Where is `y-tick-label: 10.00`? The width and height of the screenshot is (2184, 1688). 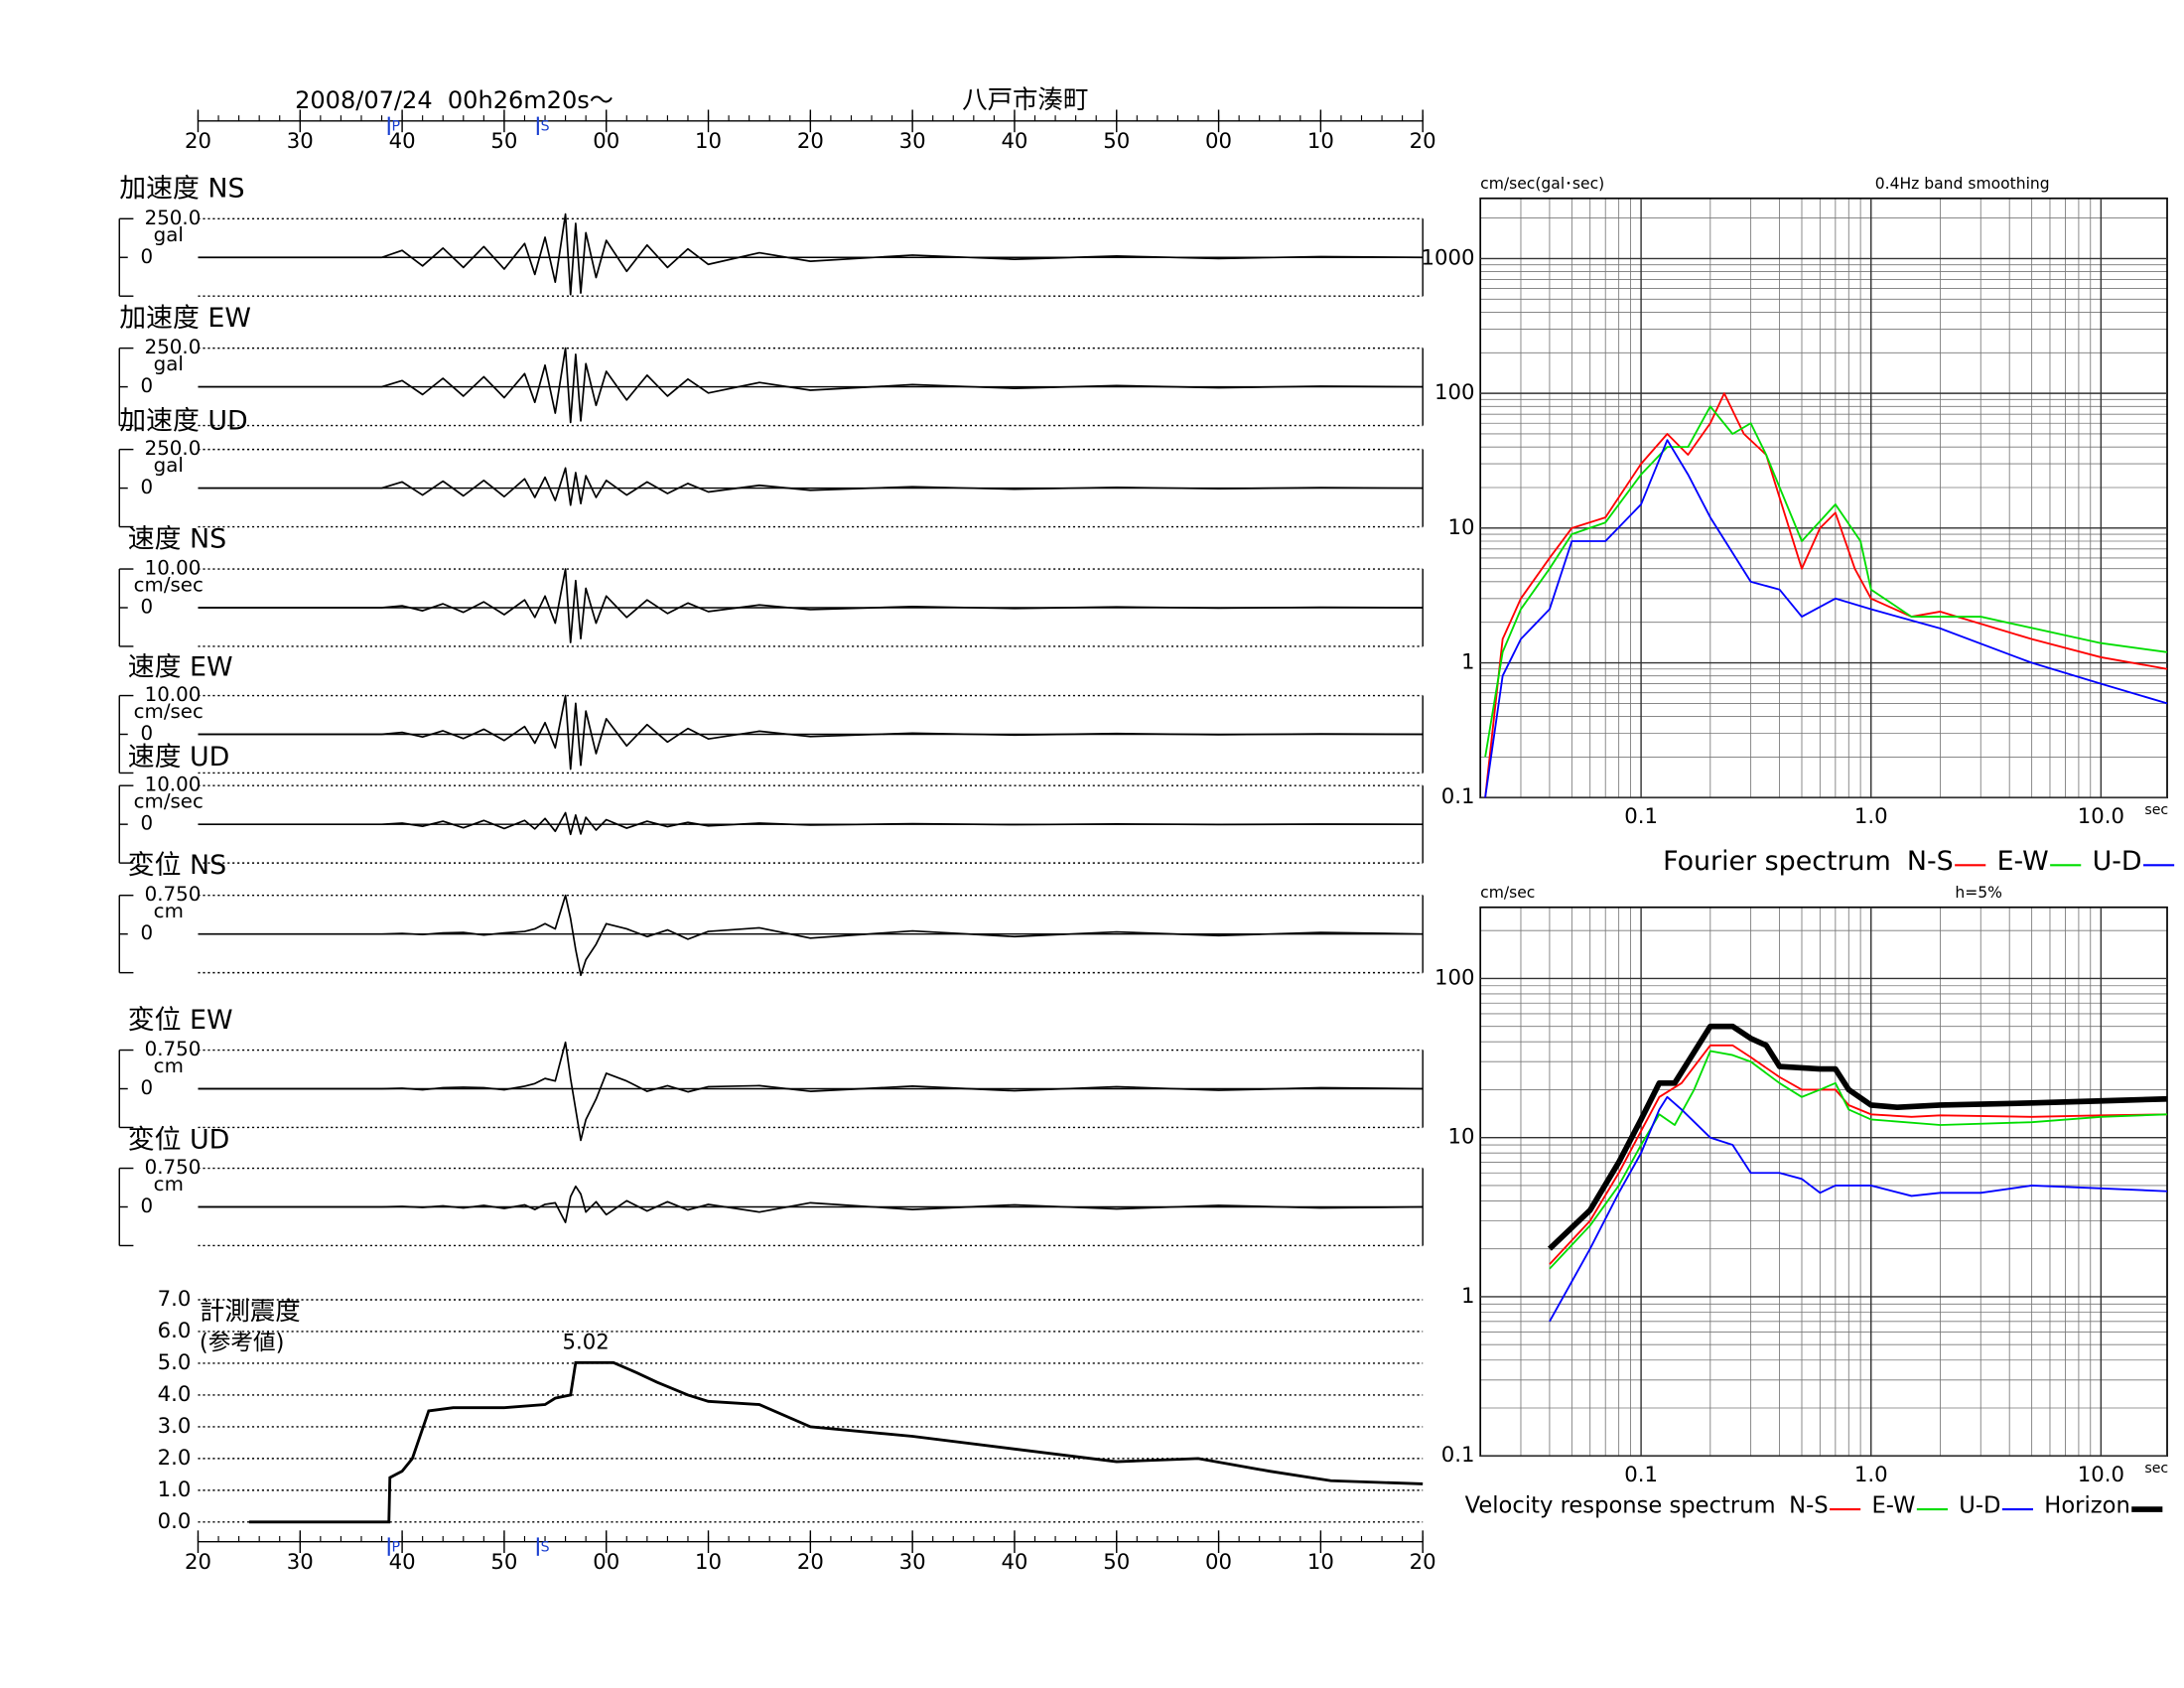
y-tick-label: 10.00 is located at coordinates (173, 694).